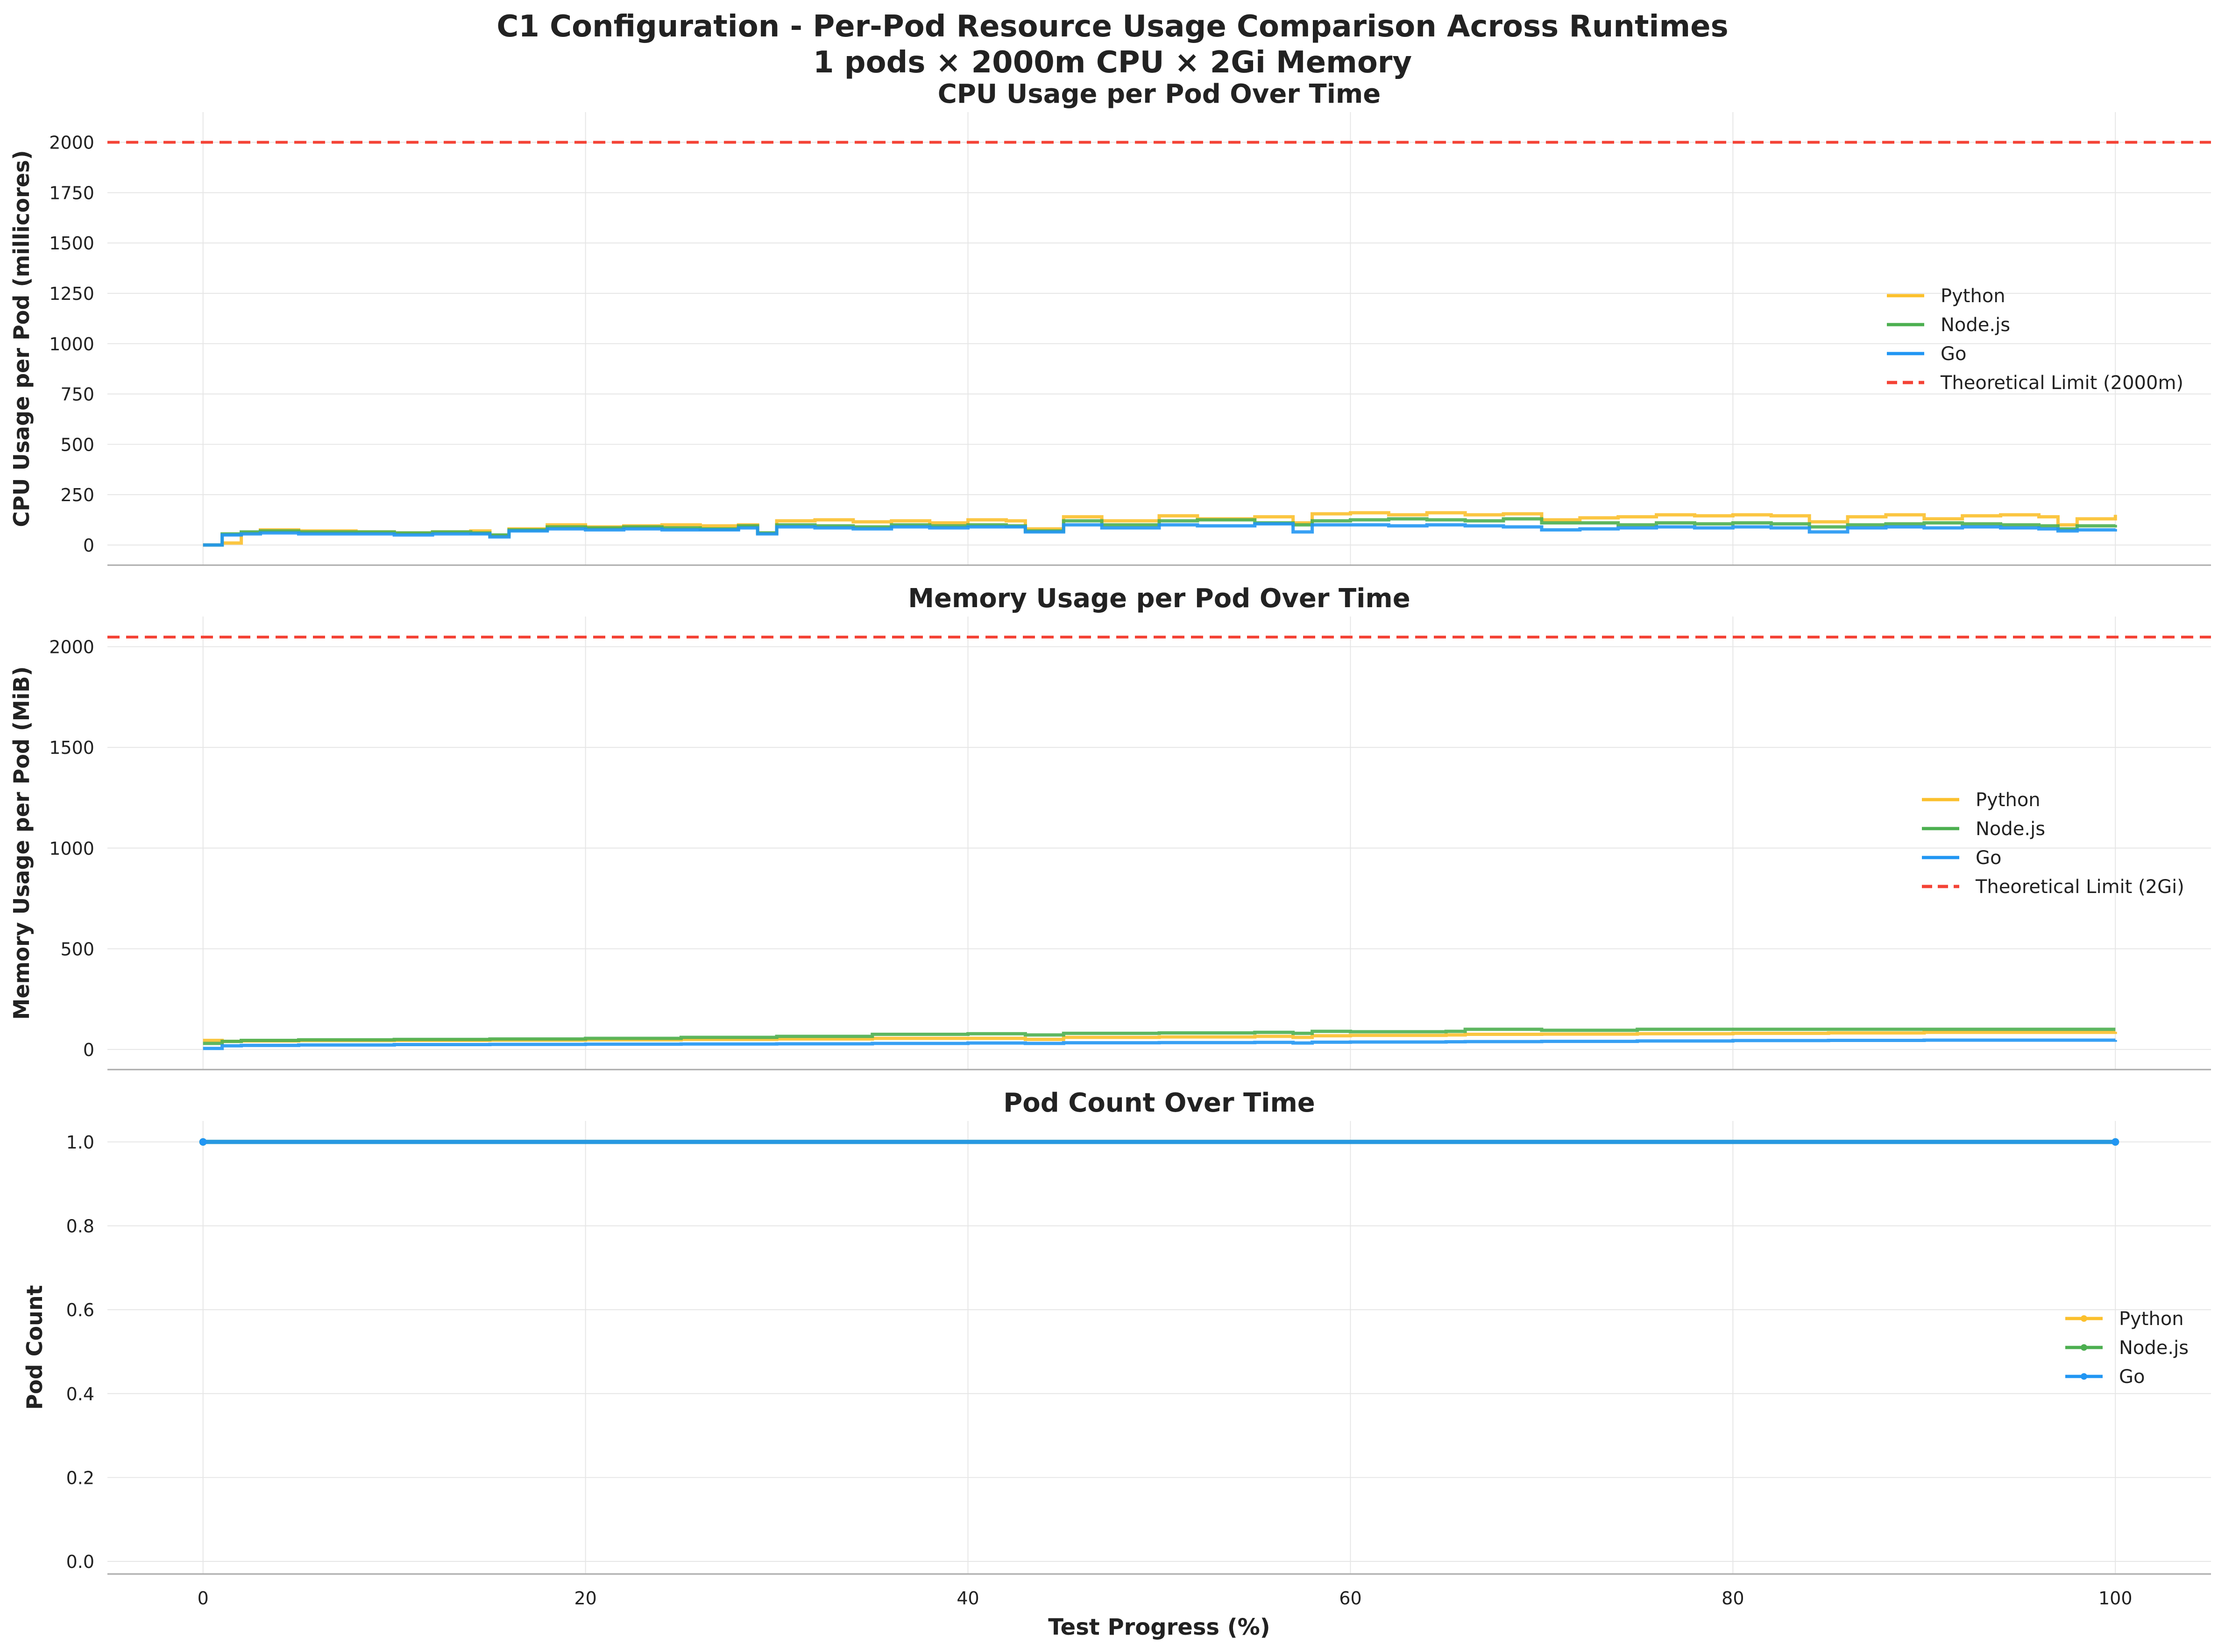 The image size is (2225, 1652). Describe the element at coordinates (2011, 829) in the screenshot. I see `memory-legend-label: Node.js` at that location.